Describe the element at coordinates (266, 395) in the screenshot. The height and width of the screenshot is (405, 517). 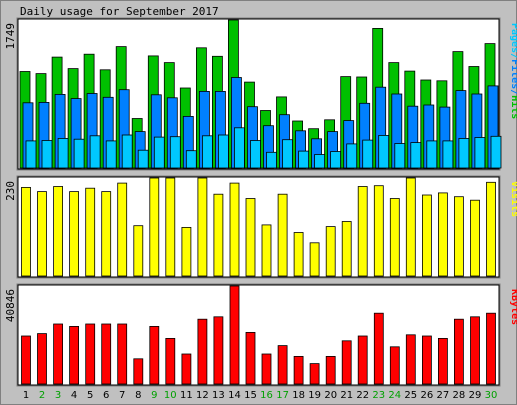
I see `day-label-16: 16` at that location.